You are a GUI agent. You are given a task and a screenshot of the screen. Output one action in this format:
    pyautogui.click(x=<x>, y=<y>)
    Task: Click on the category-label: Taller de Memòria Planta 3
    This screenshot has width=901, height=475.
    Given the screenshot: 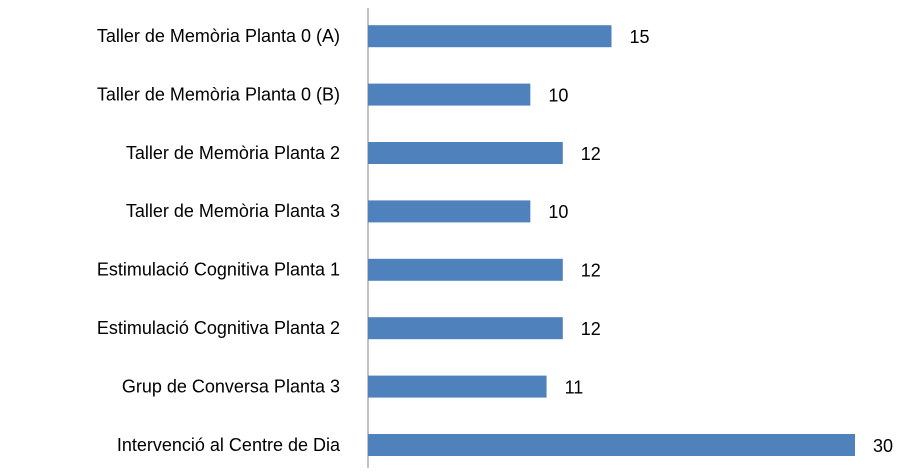 What is the action you would take?
    pyautogui.click(x=233, y=211)
    